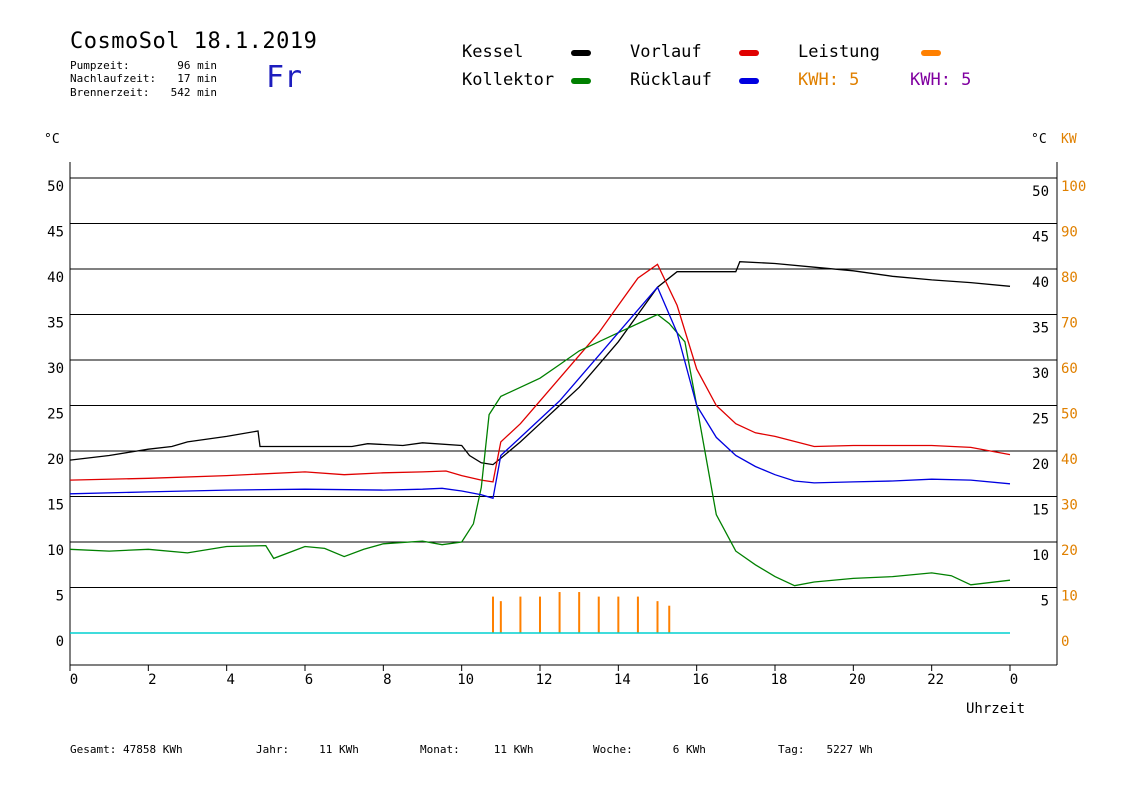 The image size is (1148, 812). What do you see at coordinates (477, 749) in the screenshot?
I see `footer-monat: Monat: 11 KWh` at bounding box center [477, 749].